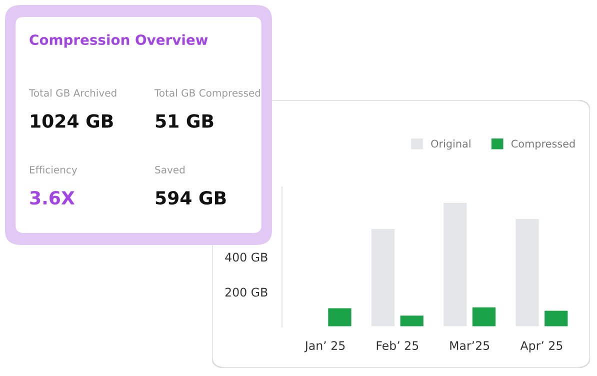  Describe the element at coordinates (52, 197) in the screenshot. I see `text: 3.6X` at that location.